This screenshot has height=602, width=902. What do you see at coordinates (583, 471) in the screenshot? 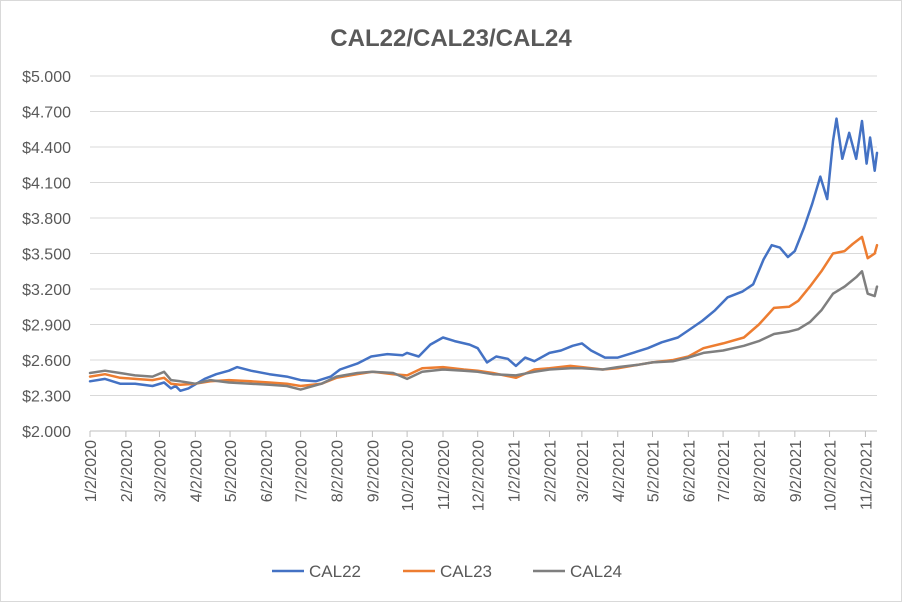
I see `x-tick-label: 3/2/2021` at bounding box center [583, 471].